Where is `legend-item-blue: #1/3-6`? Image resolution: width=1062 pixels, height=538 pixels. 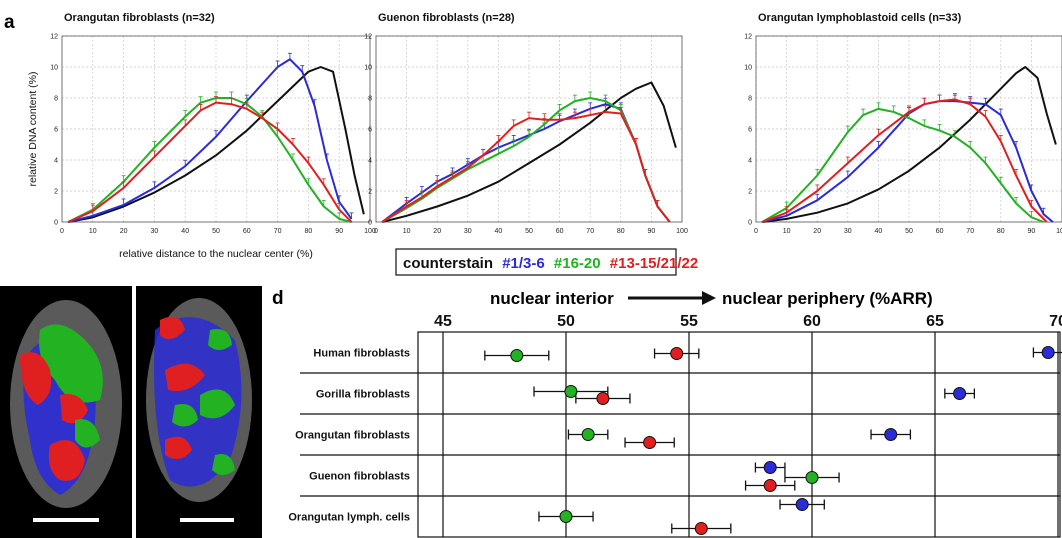
legend-item-blue: #1/3-6 is located at coordinates (523, 263).